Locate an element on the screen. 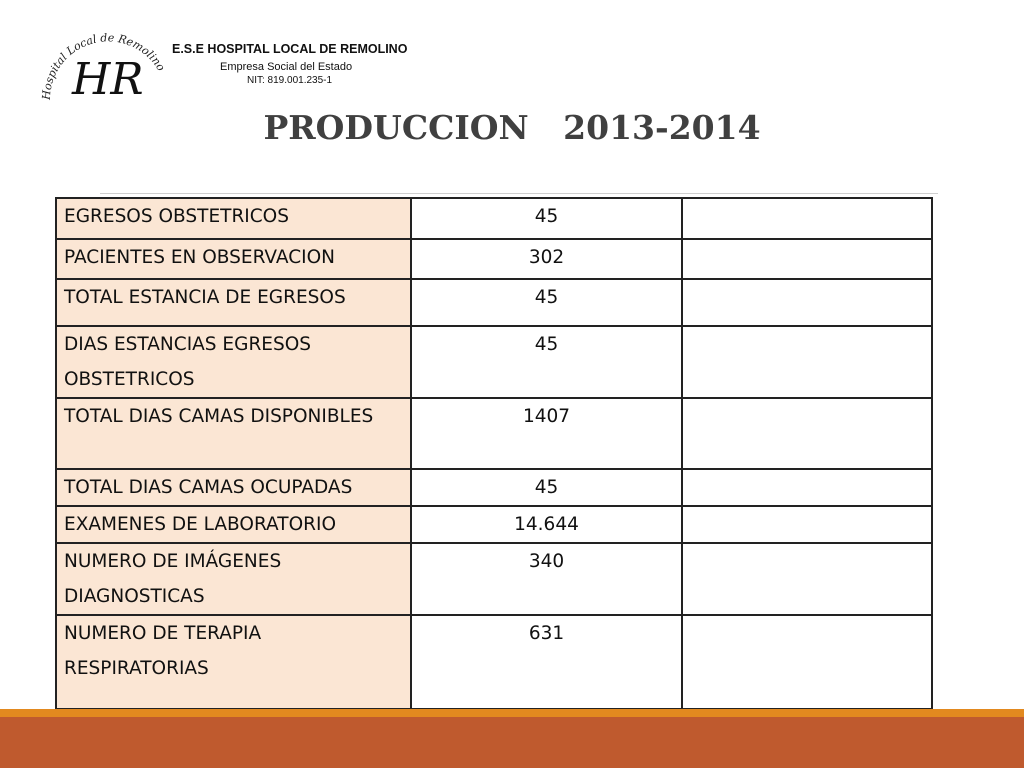 The width and height of the screenshot is (1024, 768). row-value: 340 is located at coordinates (546, 579).